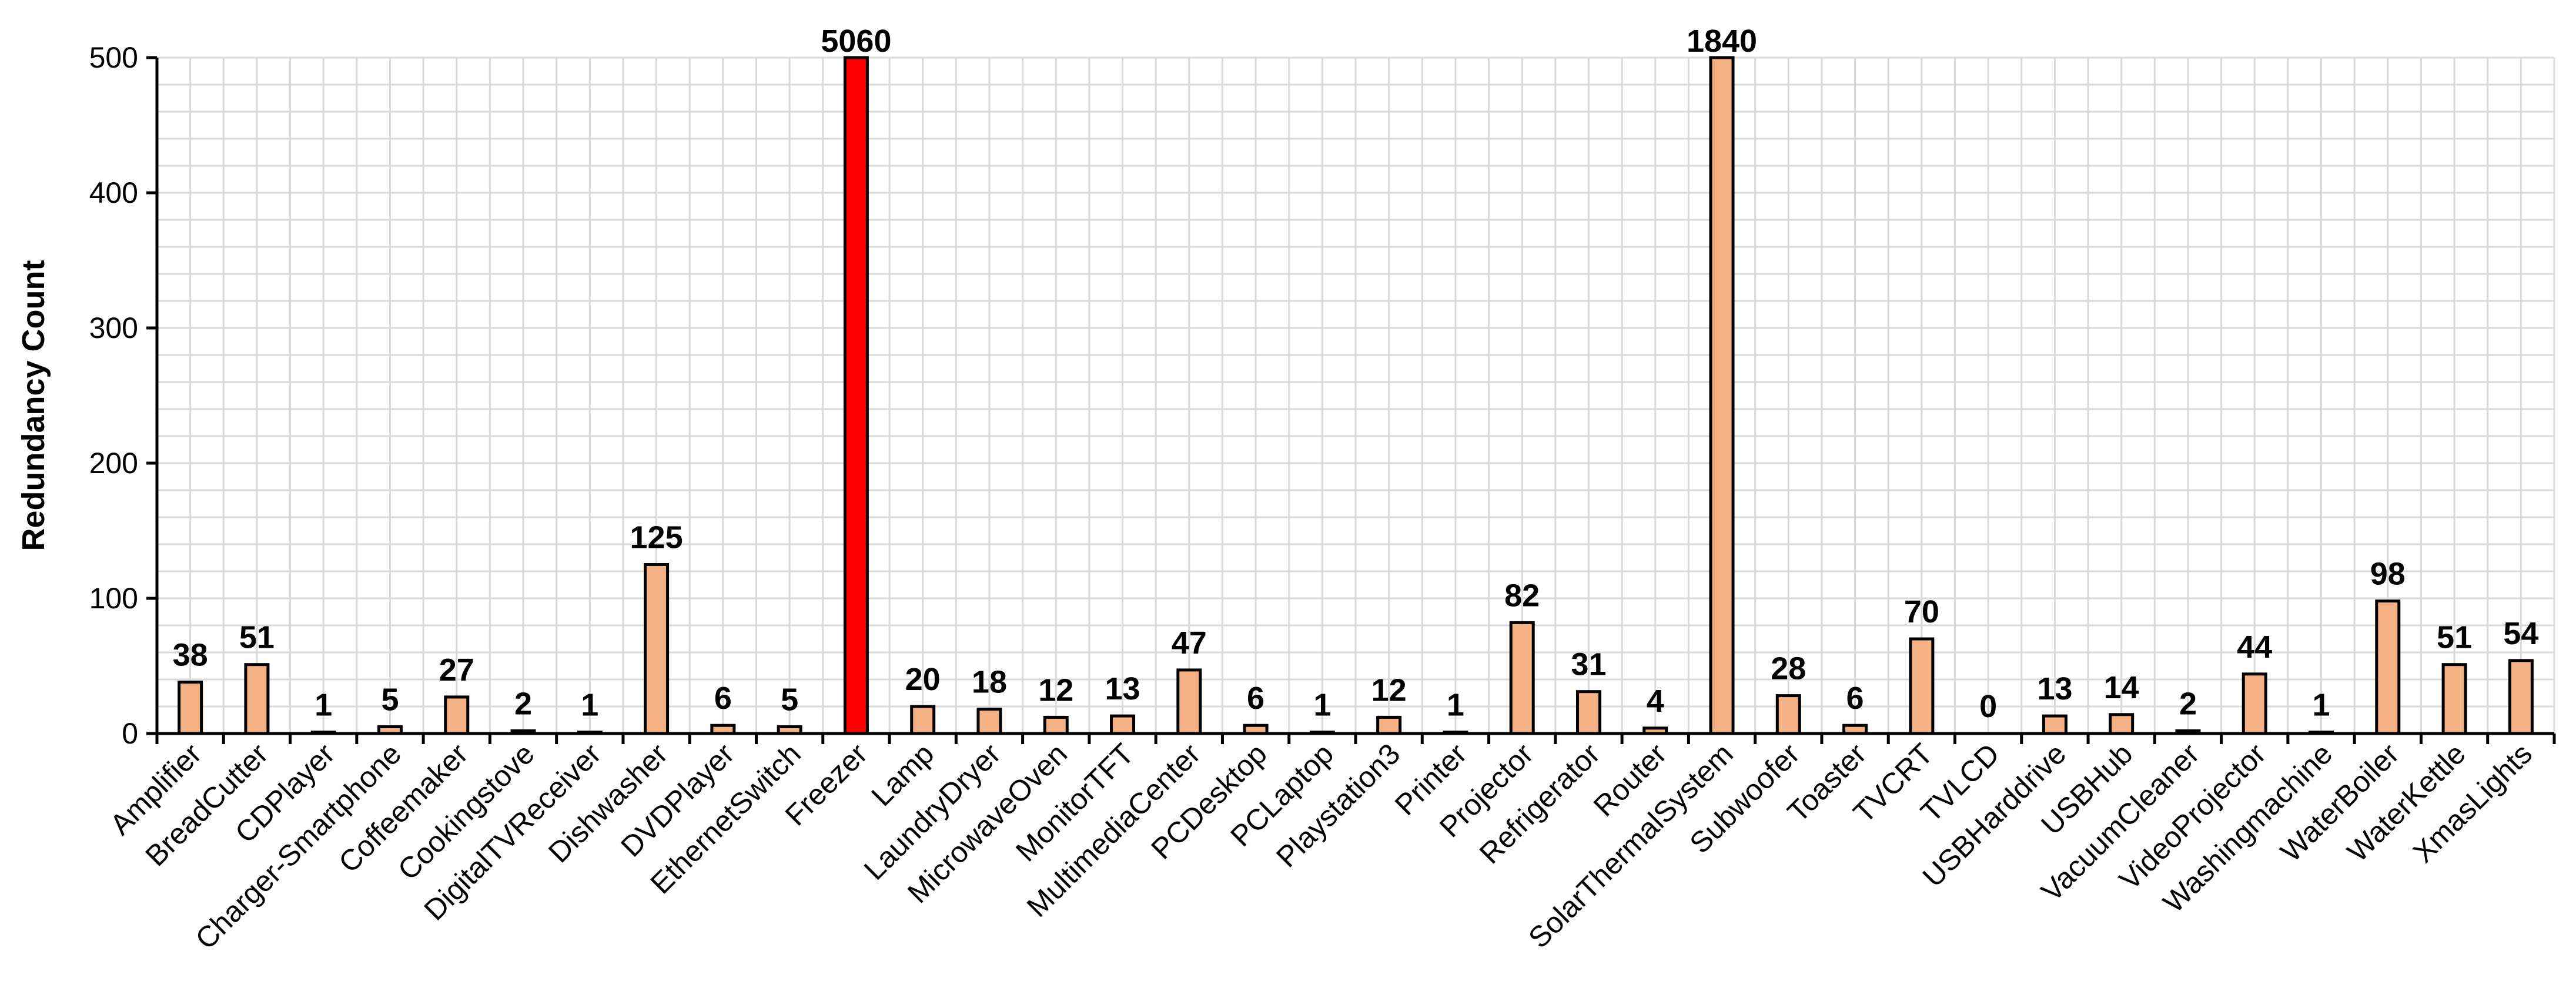 This screenshot has width=2576, height=998. What do you see at coordinates (1389, 725) in the screenshot?
I see `bar-playstation3` at bounding box center [1389, 725].